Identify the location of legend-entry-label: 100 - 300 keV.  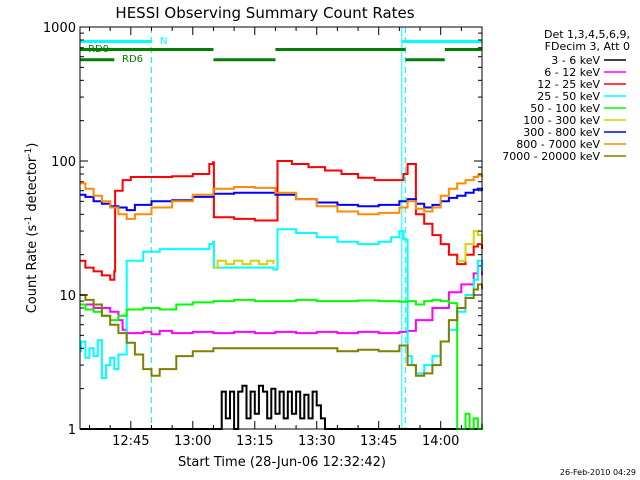
(561, 120).